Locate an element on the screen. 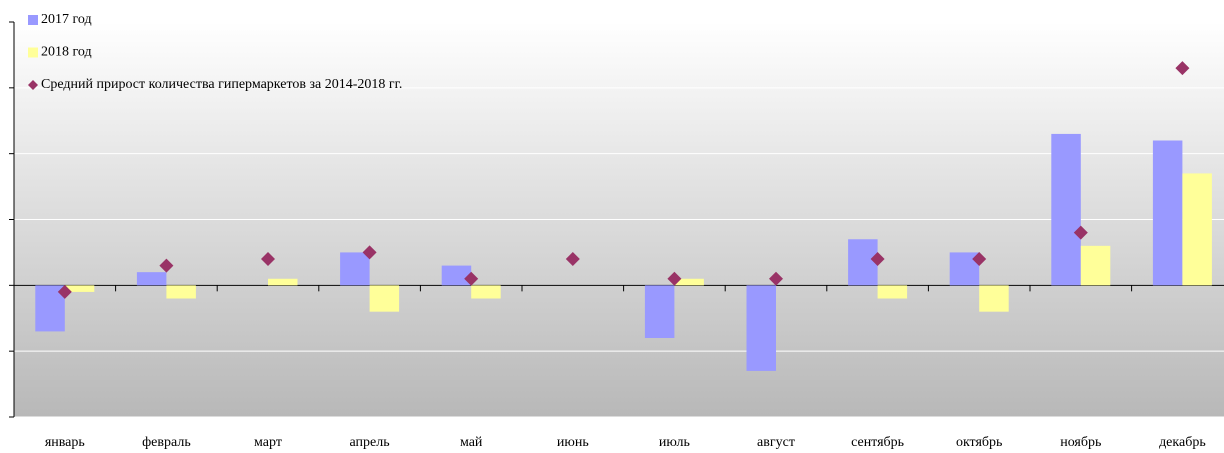  x-tick-label: сентябрь is located at coordinates (877, 442).